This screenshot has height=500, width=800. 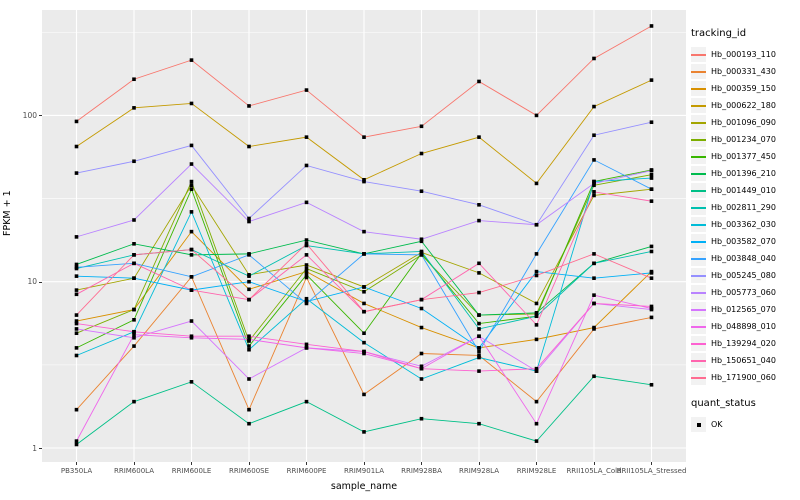 What do you see at coordinates (743, 241) in the screenshot?
I see `legend-item-label: Hb_003582_070` at bounding box center [743, 241].